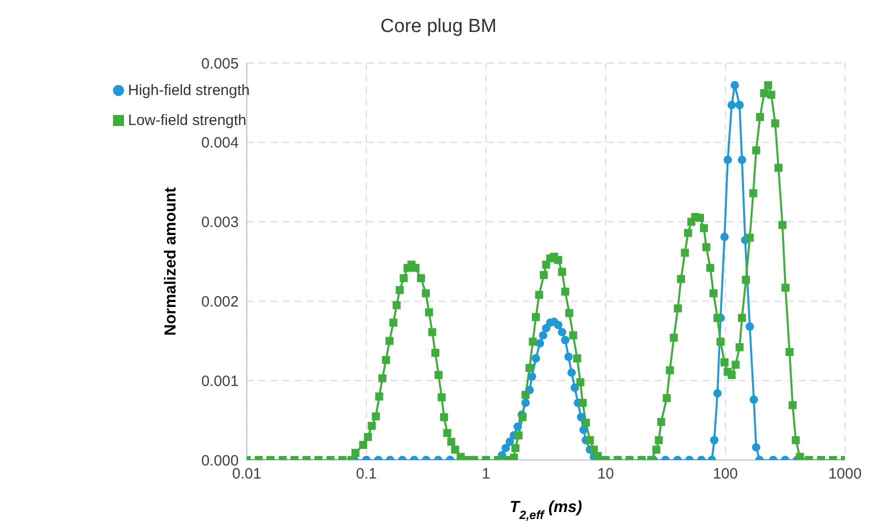  What do you see at coordinates (438, 27) in the screenshot?
I see `chart-title: Core plug BM` at bounding box center [438, 27].